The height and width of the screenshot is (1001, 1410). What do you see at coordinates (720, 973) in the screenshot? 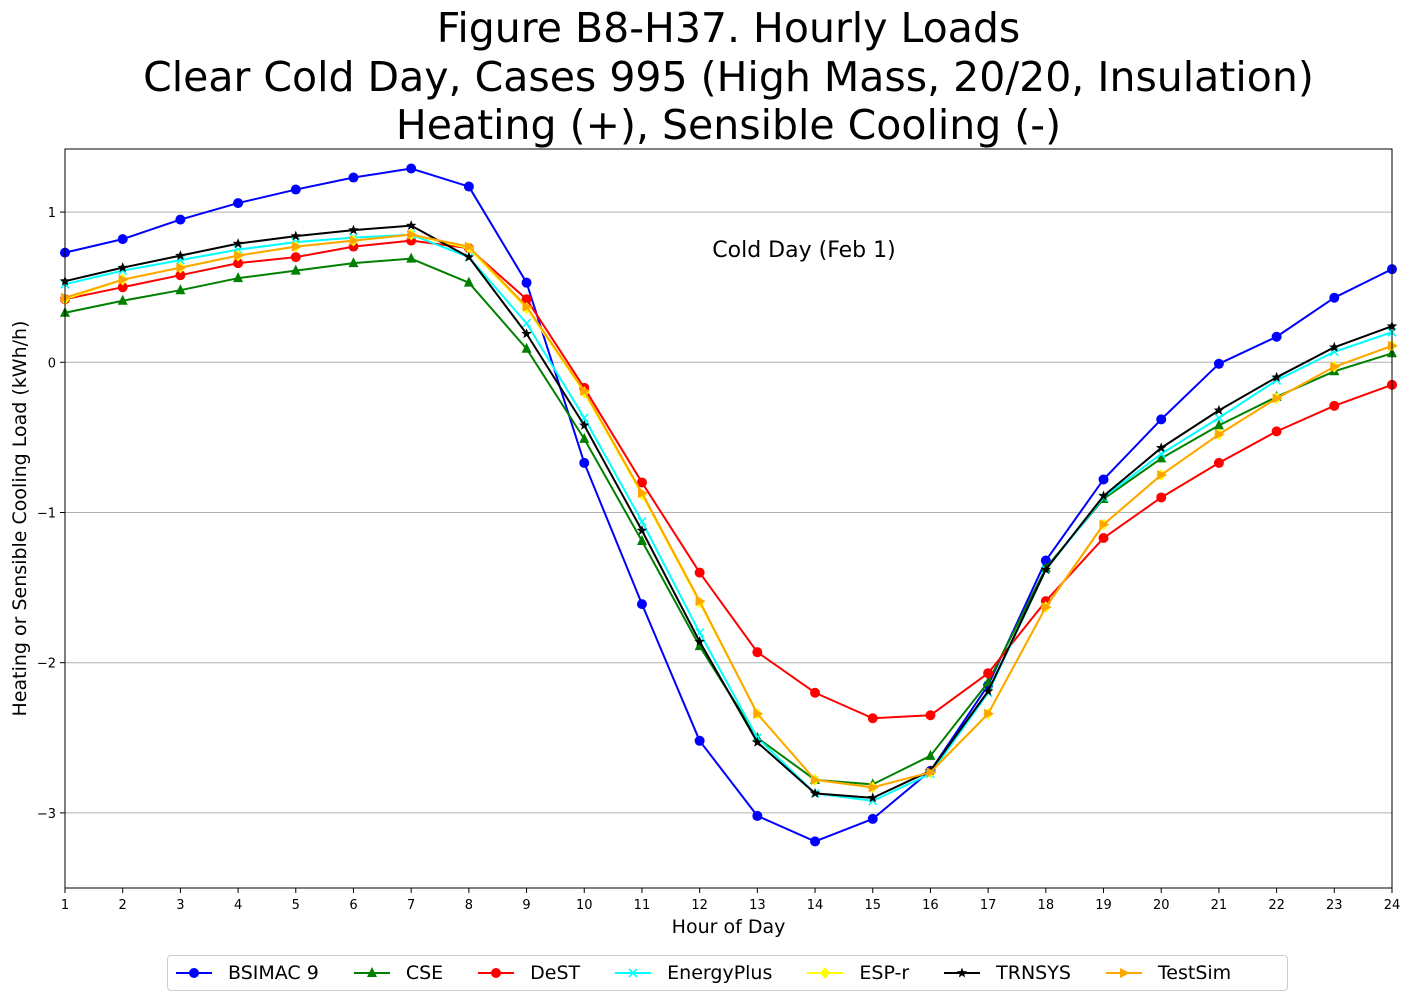
I see `legend-label: EnergyPlus` at bounding box center [720, 973].